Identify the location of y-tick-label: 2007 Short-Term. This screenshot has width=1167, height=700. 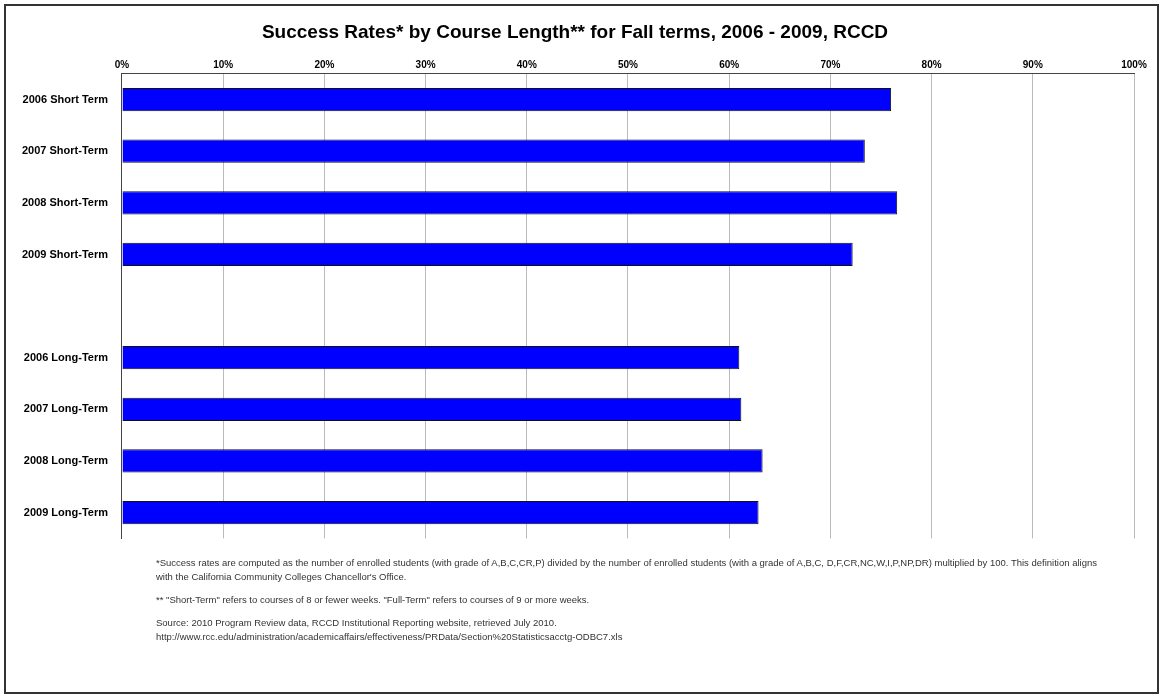
(65, 150).